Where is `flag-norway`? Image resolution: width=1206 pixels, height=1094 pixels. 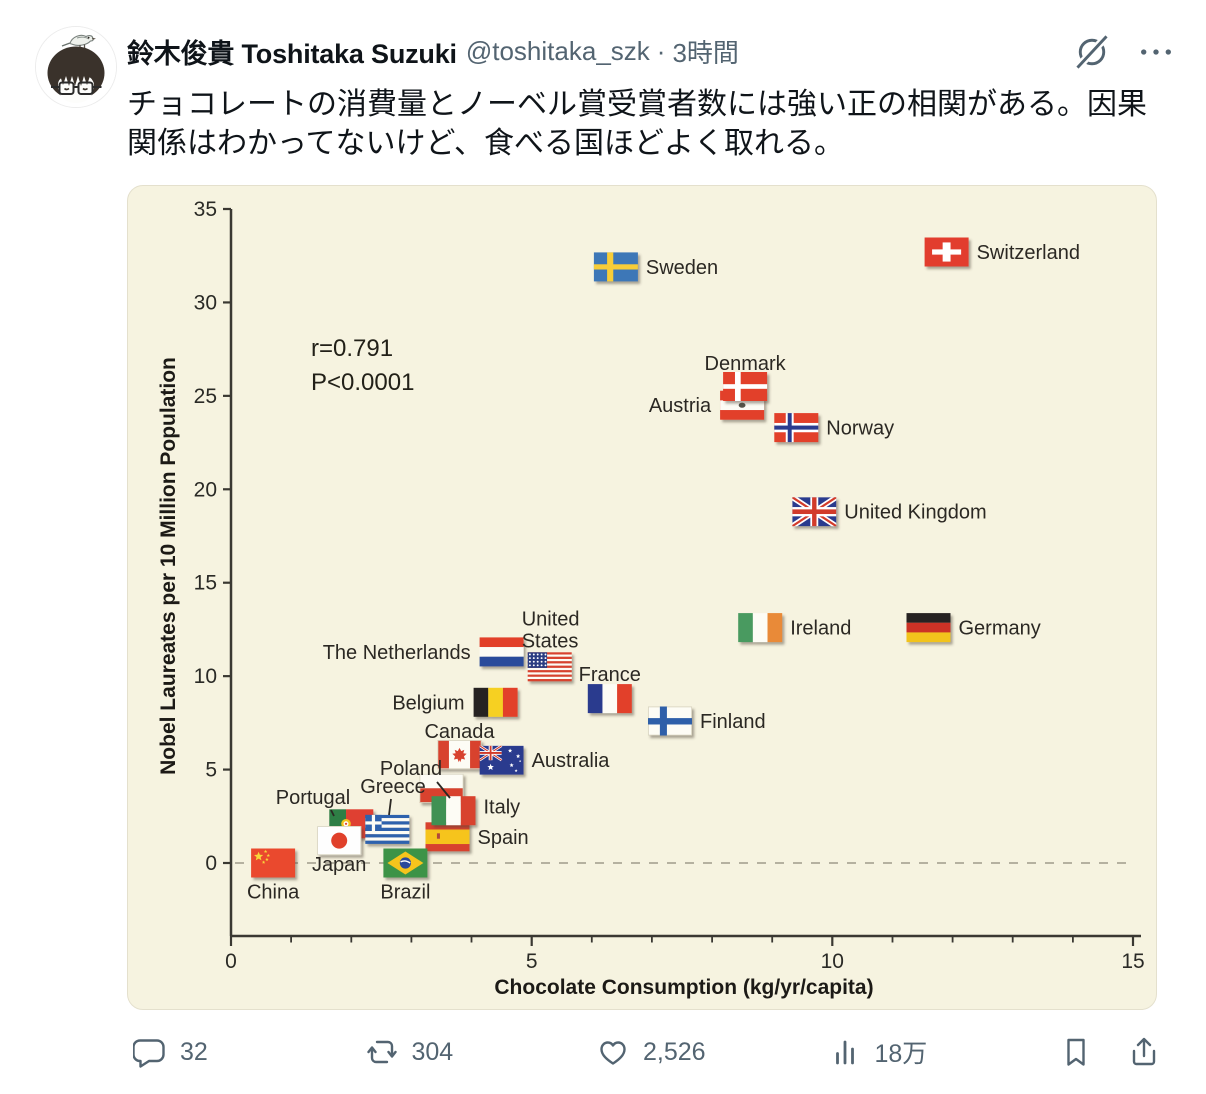
flag-norway is located at coordinates (796, 428).